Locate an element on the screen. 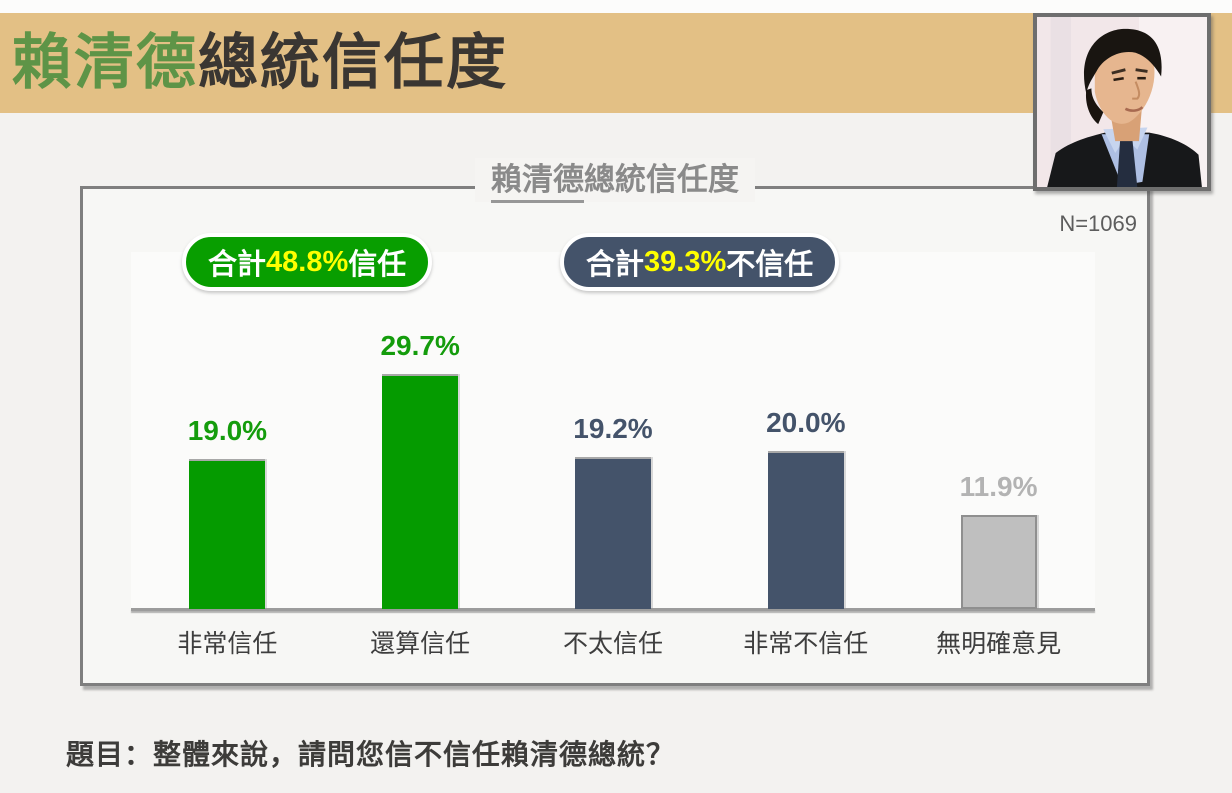 The image size is (1232, 793). bar-category-還算信任: 還算信任 is located at coordinates (420, 644).